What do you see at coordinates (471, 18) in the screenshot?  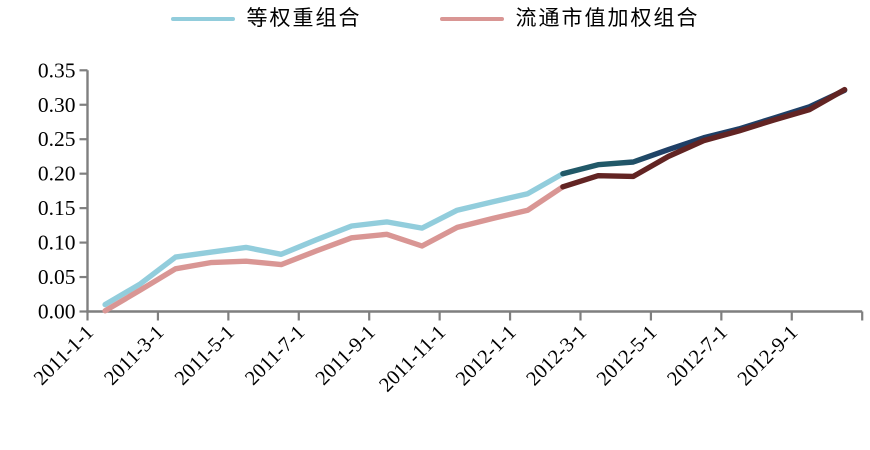 I see `legend-line-swatch-red` at bounding box center [471, 18].